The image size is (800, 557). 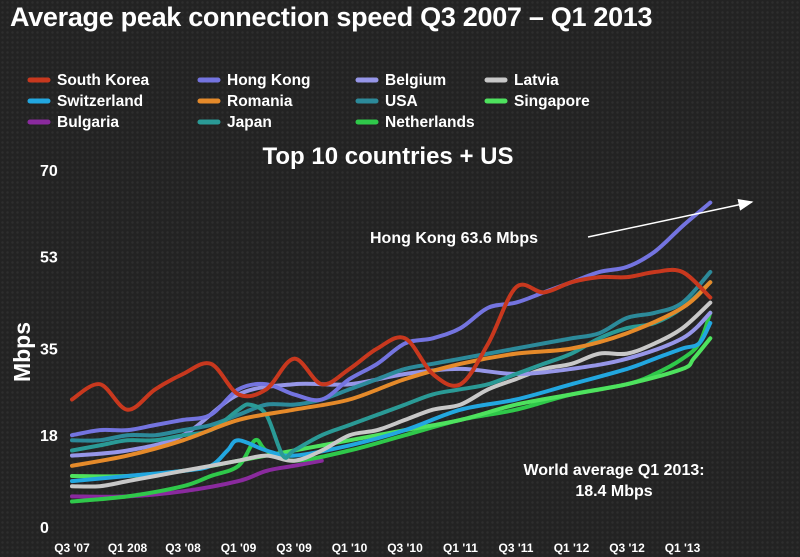 I want to click on x-tick-label: Q3 '11, so click(x=516, y=548).